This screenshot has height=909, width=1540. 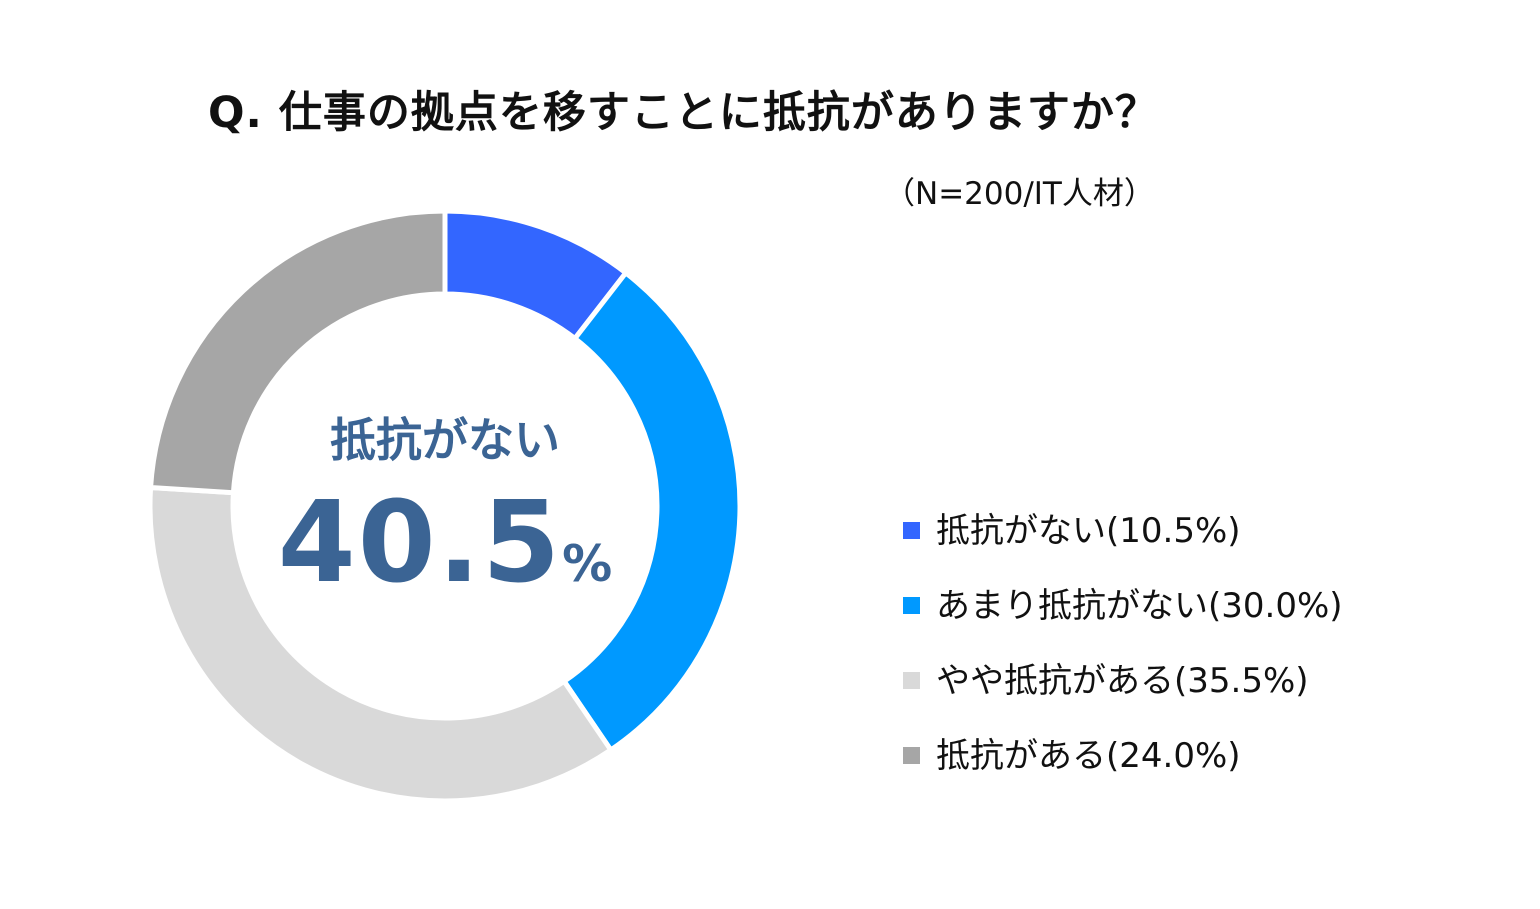 I want to click on legend-label: あまり抵抗がない(30.0%), so click(x=1139, y=606).